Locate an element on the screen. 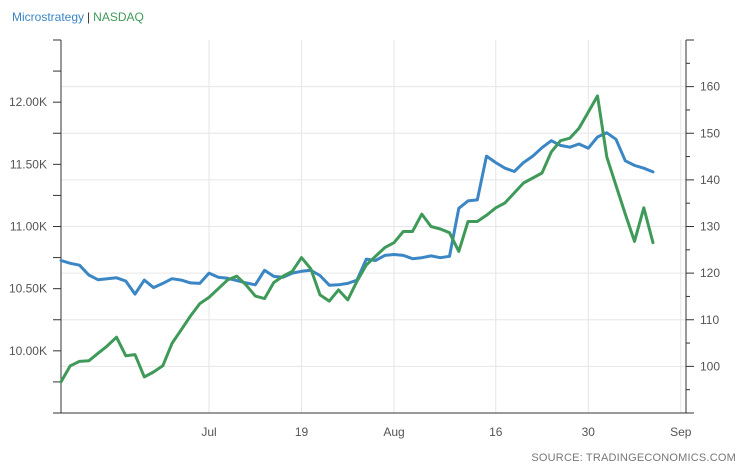 This screenshot has width=746, height=473. left-tick-label-0: 10.00K is located at coordinates (28, 351).